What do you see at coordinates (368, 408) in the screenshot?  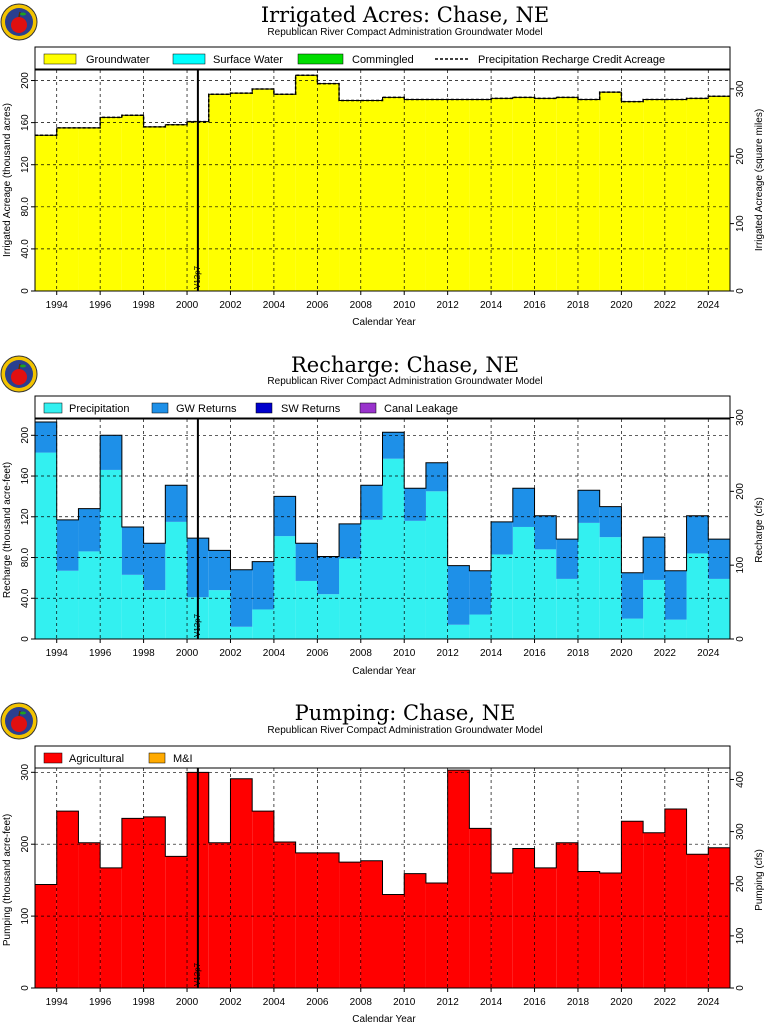 I see `legend-swatch-canal-leakage` at bounding box center [368, 408].